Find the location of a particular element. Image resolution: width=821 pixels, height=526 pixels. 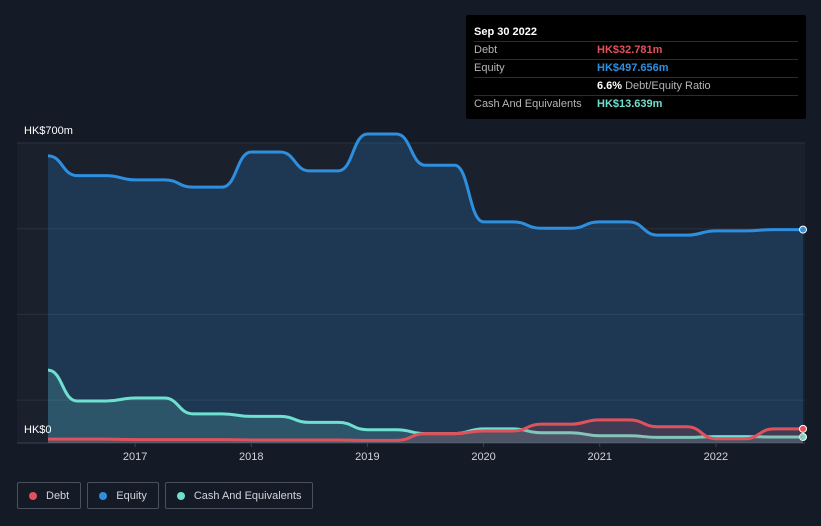

series-area-cash-and-equivalents is located at coordinates (425, 406).